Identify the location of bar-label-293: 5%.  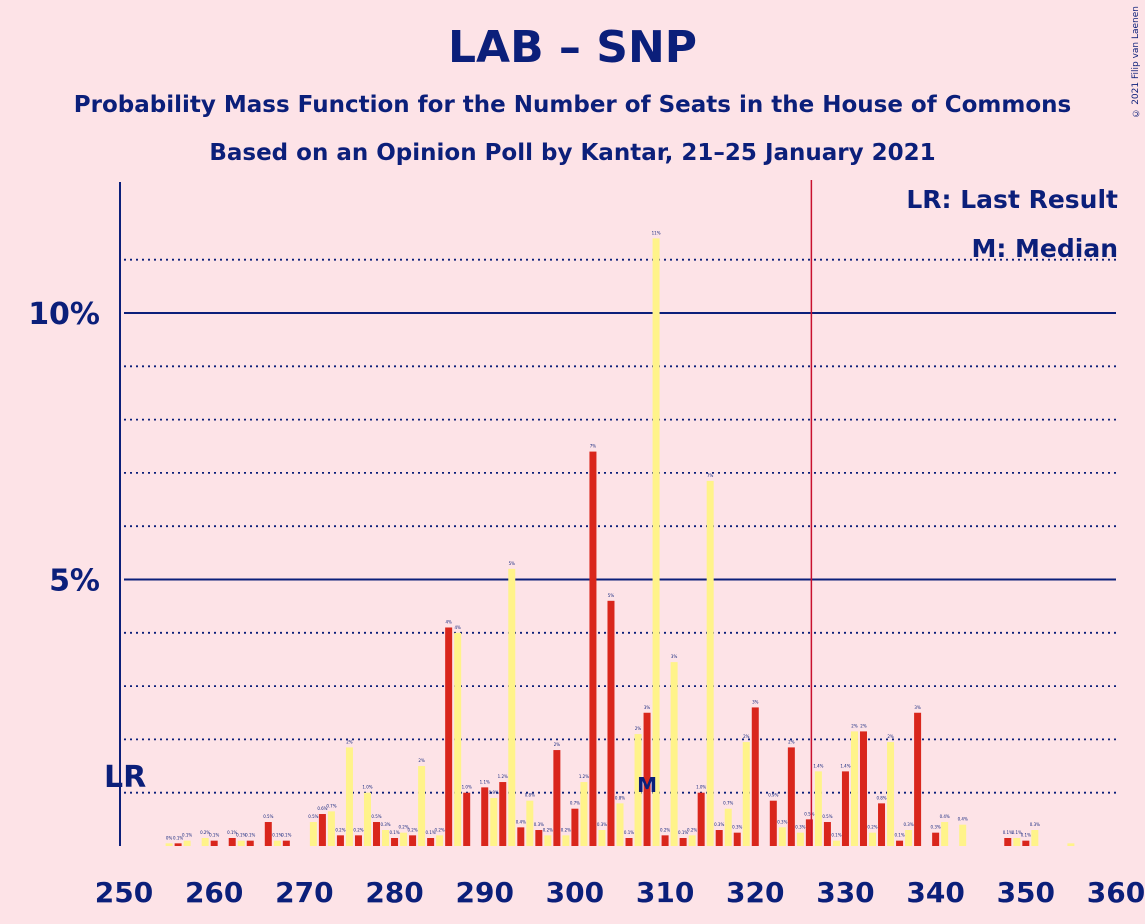
(512, 563).